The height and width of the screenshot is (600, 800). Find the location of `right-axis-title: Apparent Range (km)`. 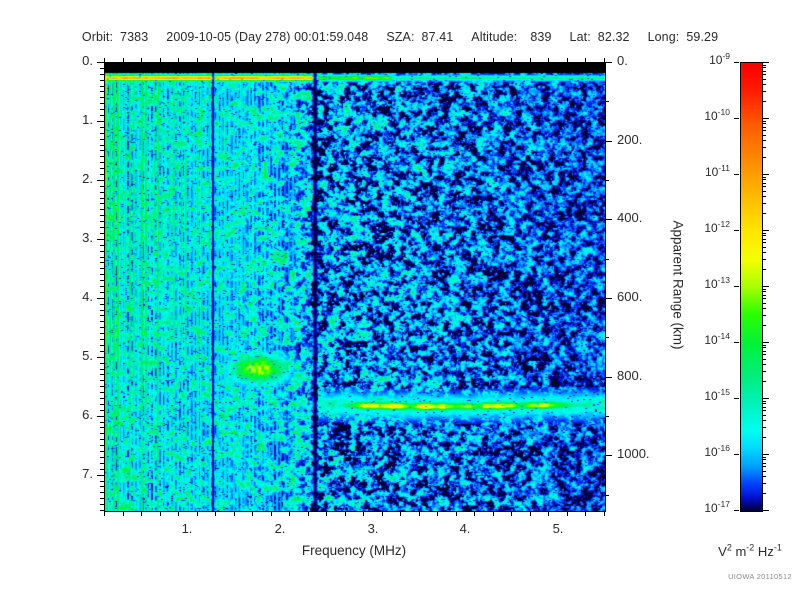

right-axis-title: Apparent Range (km) is located at coordinates (678, 285).